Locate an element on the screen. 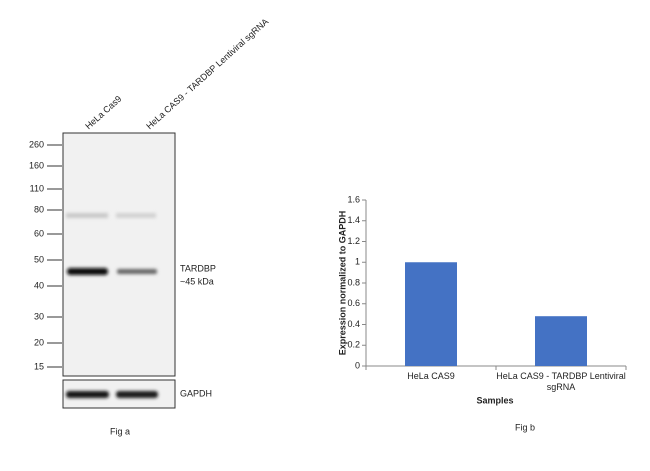 This screenshot has height=471, width=650. marker-label: 260 is located at coordinates (36, 144).